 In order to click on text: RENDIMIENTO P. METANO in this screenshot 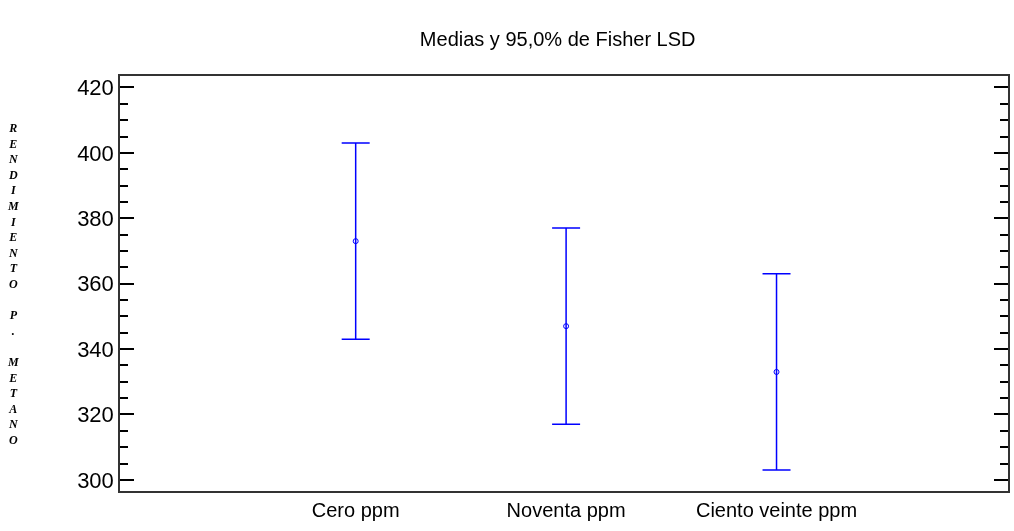, I will do `click(13, 284)`.